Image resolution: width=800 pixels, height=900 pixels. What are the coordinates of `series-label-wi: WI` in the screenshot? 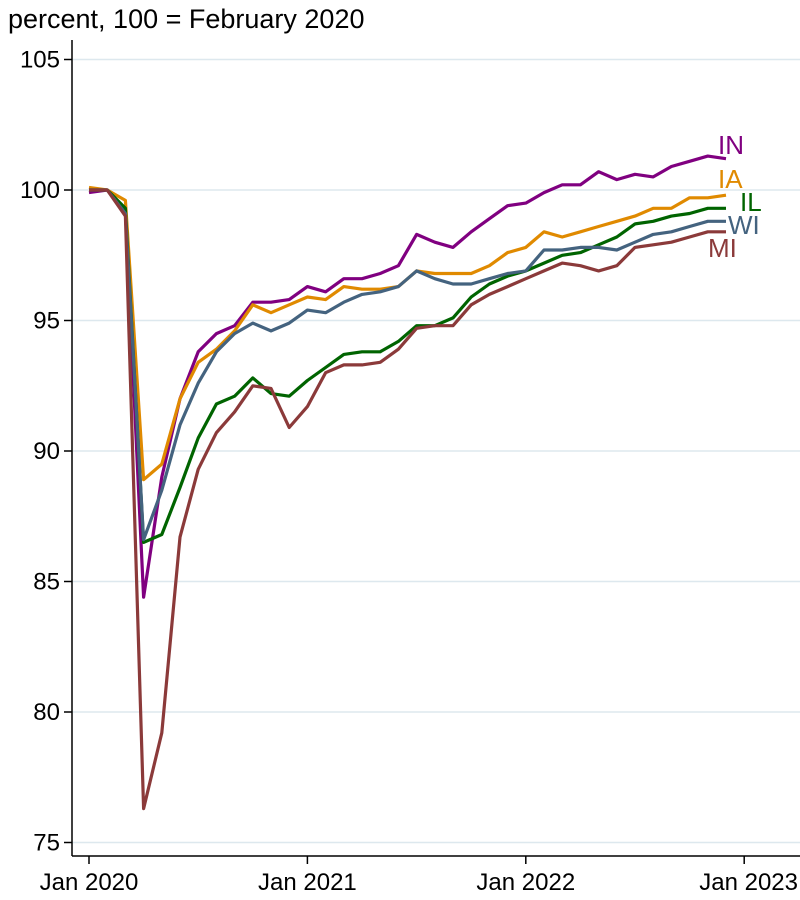 It's located at (744, 225).